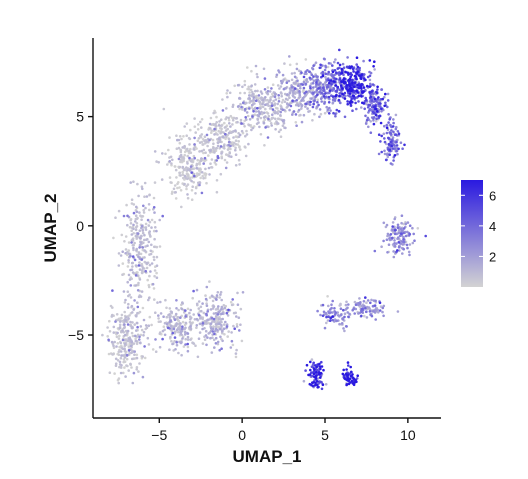 The width and height of the screenshot is (528, 479). Describe the element at coordinates (492, 256) in the screenshot. I see `legend-tick-label: 2` at that location.